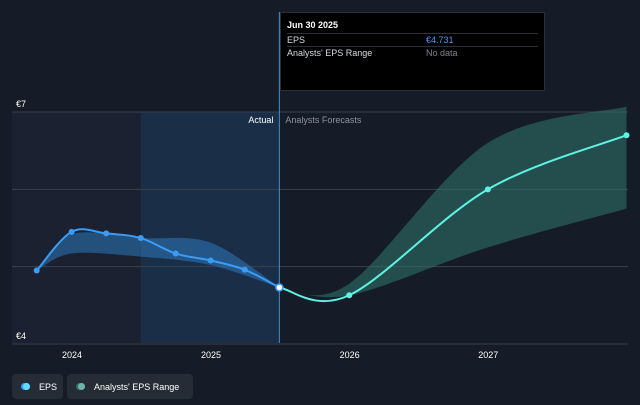 The width and height of the screenshot is (640, 405). I want to click on region-label-actual: Actual, so click(260, 120).